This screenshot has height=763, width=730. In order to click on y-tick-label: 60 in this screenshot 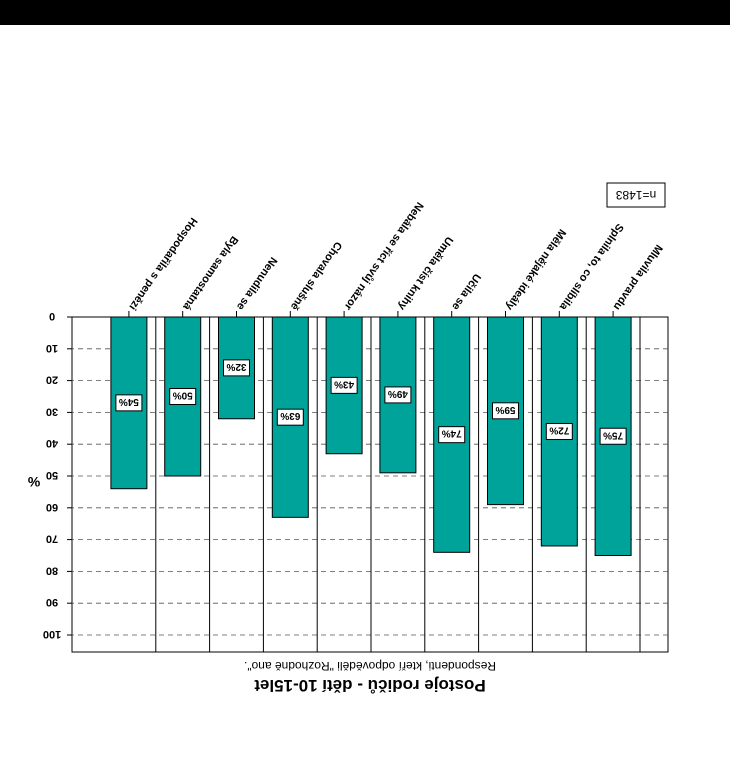, I will do `click(52, 507)`.